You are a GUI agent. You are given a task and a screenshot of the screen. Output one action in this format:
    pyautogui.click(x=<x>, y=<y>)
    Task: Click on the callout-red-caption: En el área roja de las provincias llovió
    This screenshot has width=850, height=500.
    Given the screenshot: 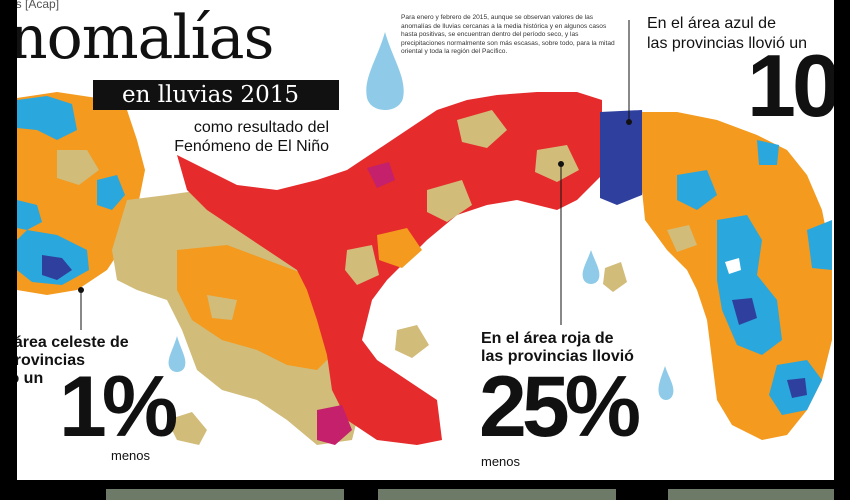 What is the action you would take?
    pyautogui.click(x=557, y=348)
    